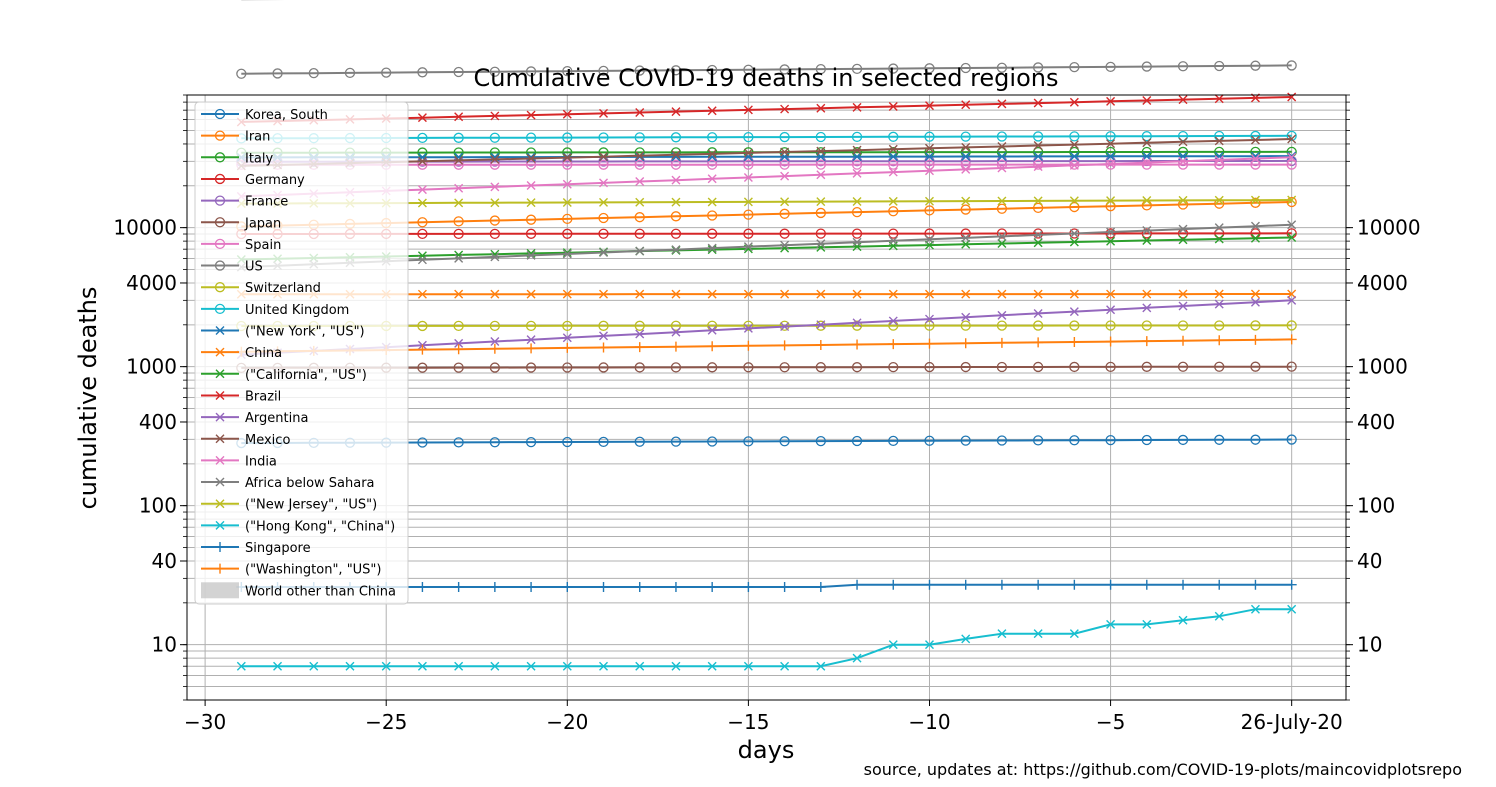 The height and width of the screenshot is (787, 1496). What do you see at coordinates (1376, 422) in the screenshot?
I see `y-tick-label-right: 400` at bounding box center [1376, 422].